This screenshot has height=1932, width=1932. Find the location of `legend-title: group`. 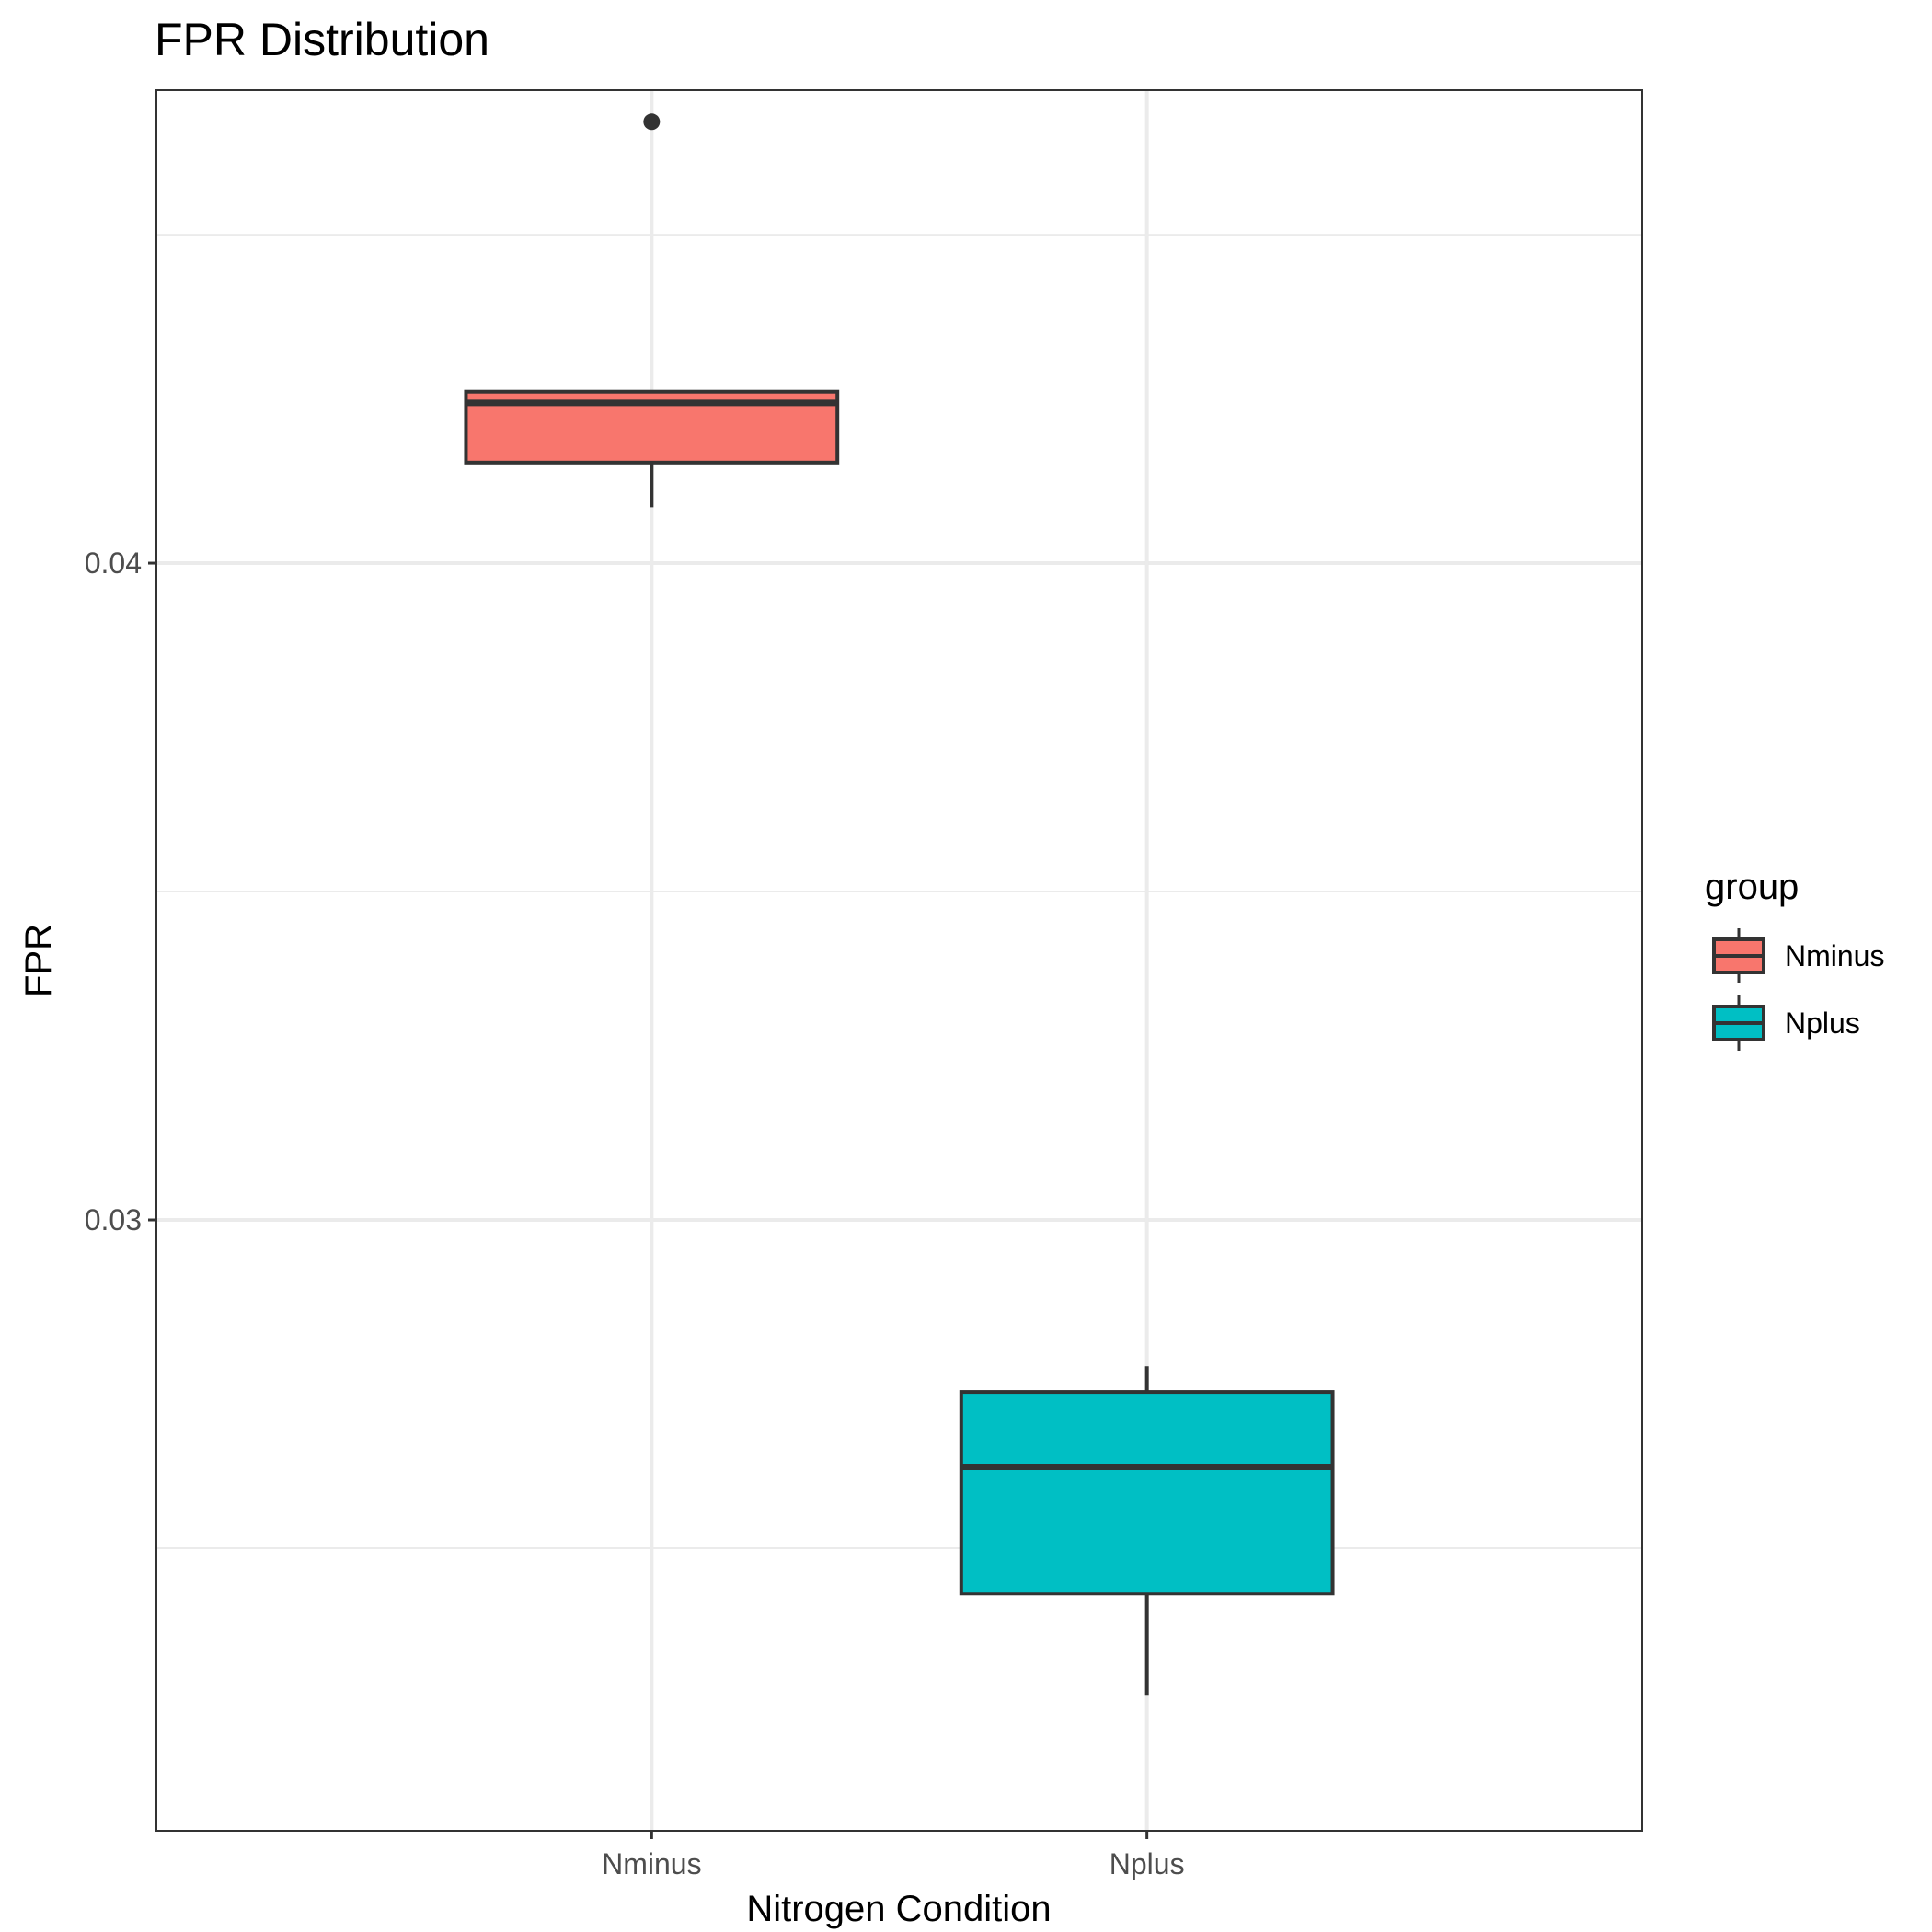

legend-title: group is located at coordinates (1752, 887).